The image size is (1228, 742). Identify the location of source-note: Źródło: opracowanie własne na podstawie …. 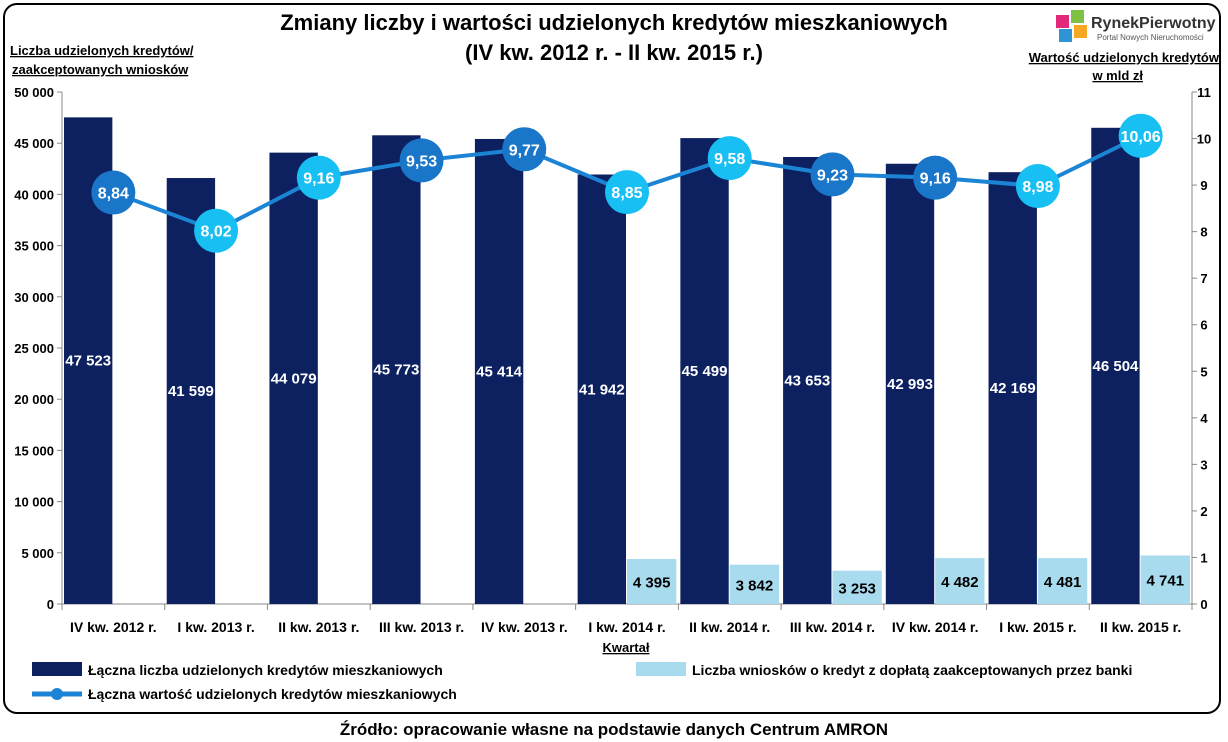
(614, 729).